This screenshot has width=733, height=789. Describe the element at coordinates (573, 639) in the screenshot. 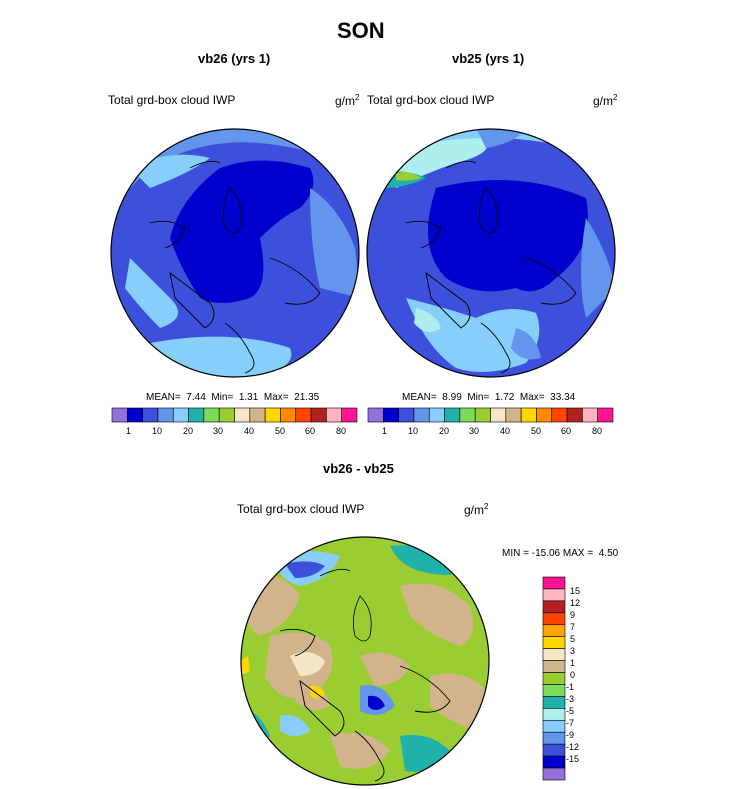

I see `tick-label: 5` at that location.